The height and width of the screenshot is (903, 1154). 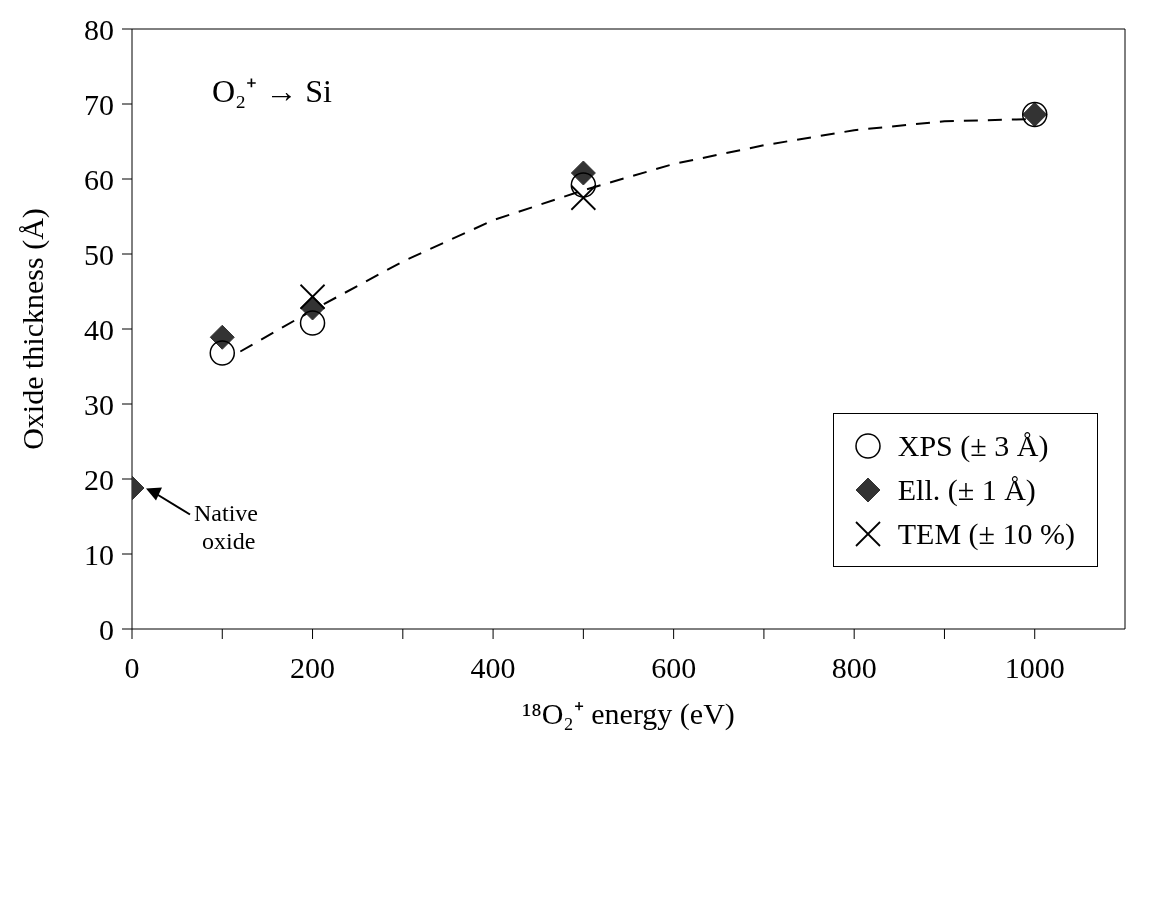 What do you see at coordinates (132, 668) in the screenshot?
I see `x-tick-label: 0` at bounding box center [132, 668].